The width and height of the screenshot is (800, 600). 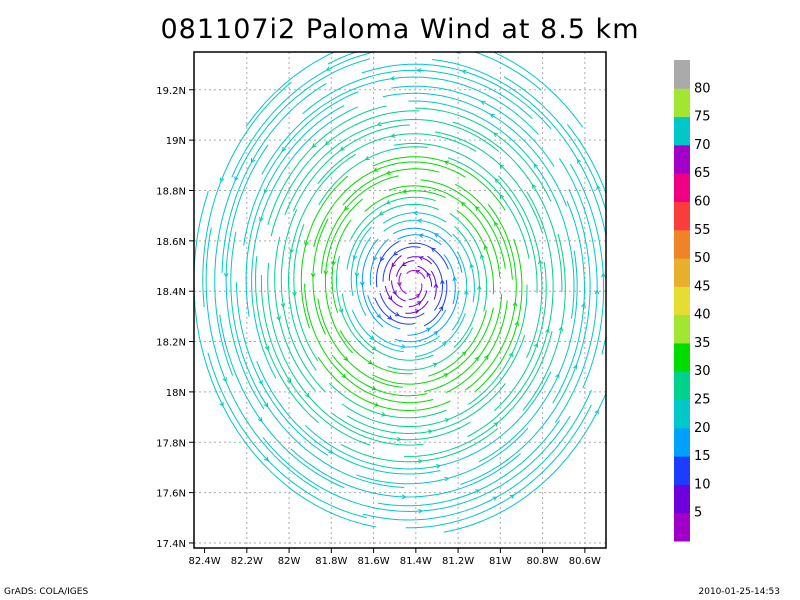 What do you see at coordinates (171, 494) in the screenshot?
I see `y-tick-label: 17.6N` at bounding box center [171, 494].